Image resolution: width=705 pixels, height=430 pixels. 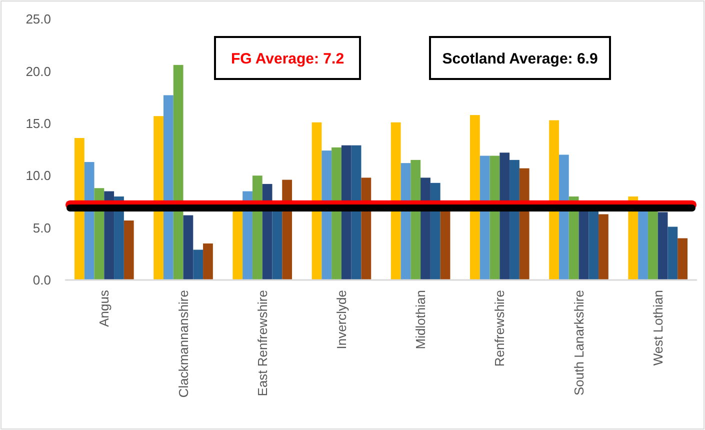 I want to click on y-tick-label: 25.0, so click(x=38, y=19).